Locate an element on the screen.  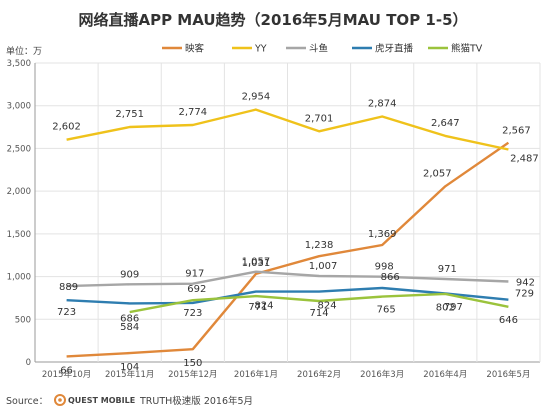
quest-mobile-logo-icon is located at coordinates (60, 400).